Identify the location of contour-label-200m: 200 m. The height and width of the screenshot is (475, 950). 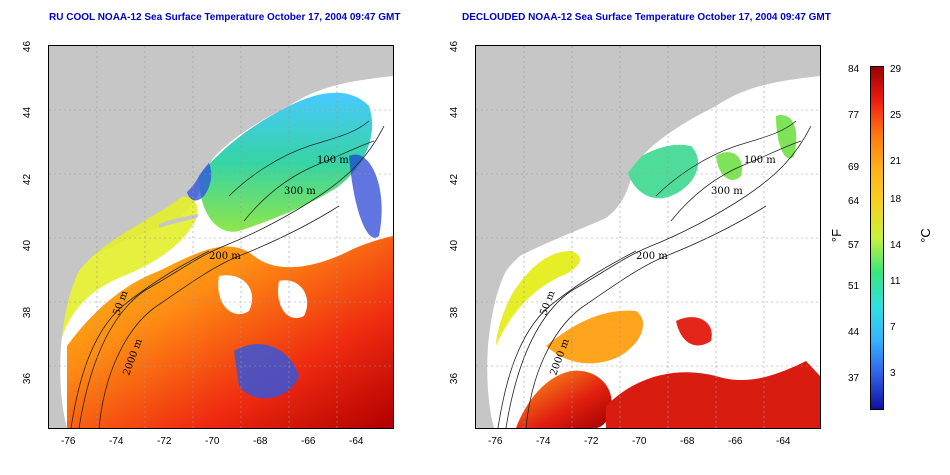
(225, 256).